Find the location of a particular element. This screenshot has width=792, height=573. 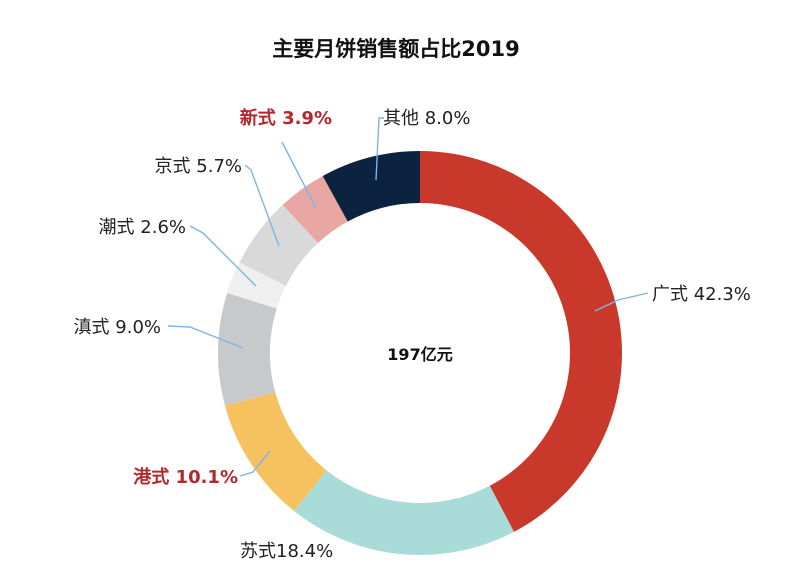

slice-潮式 is located at coordinates (256, 285).